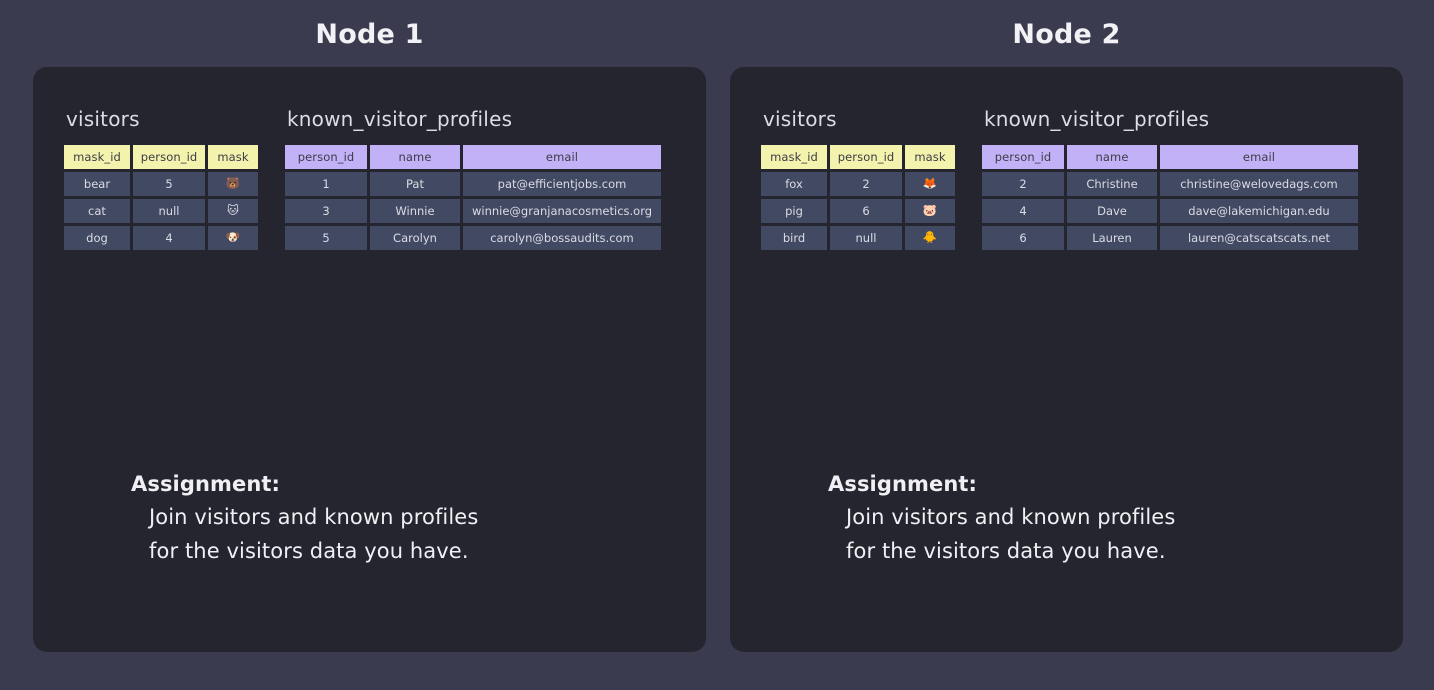 This screenshot has width=1434, height=690. What do you see at coordinates (391, 484) in the screenshot?
I see `assignment-heading-1: Assignment:` at bounding box center [391, 484].